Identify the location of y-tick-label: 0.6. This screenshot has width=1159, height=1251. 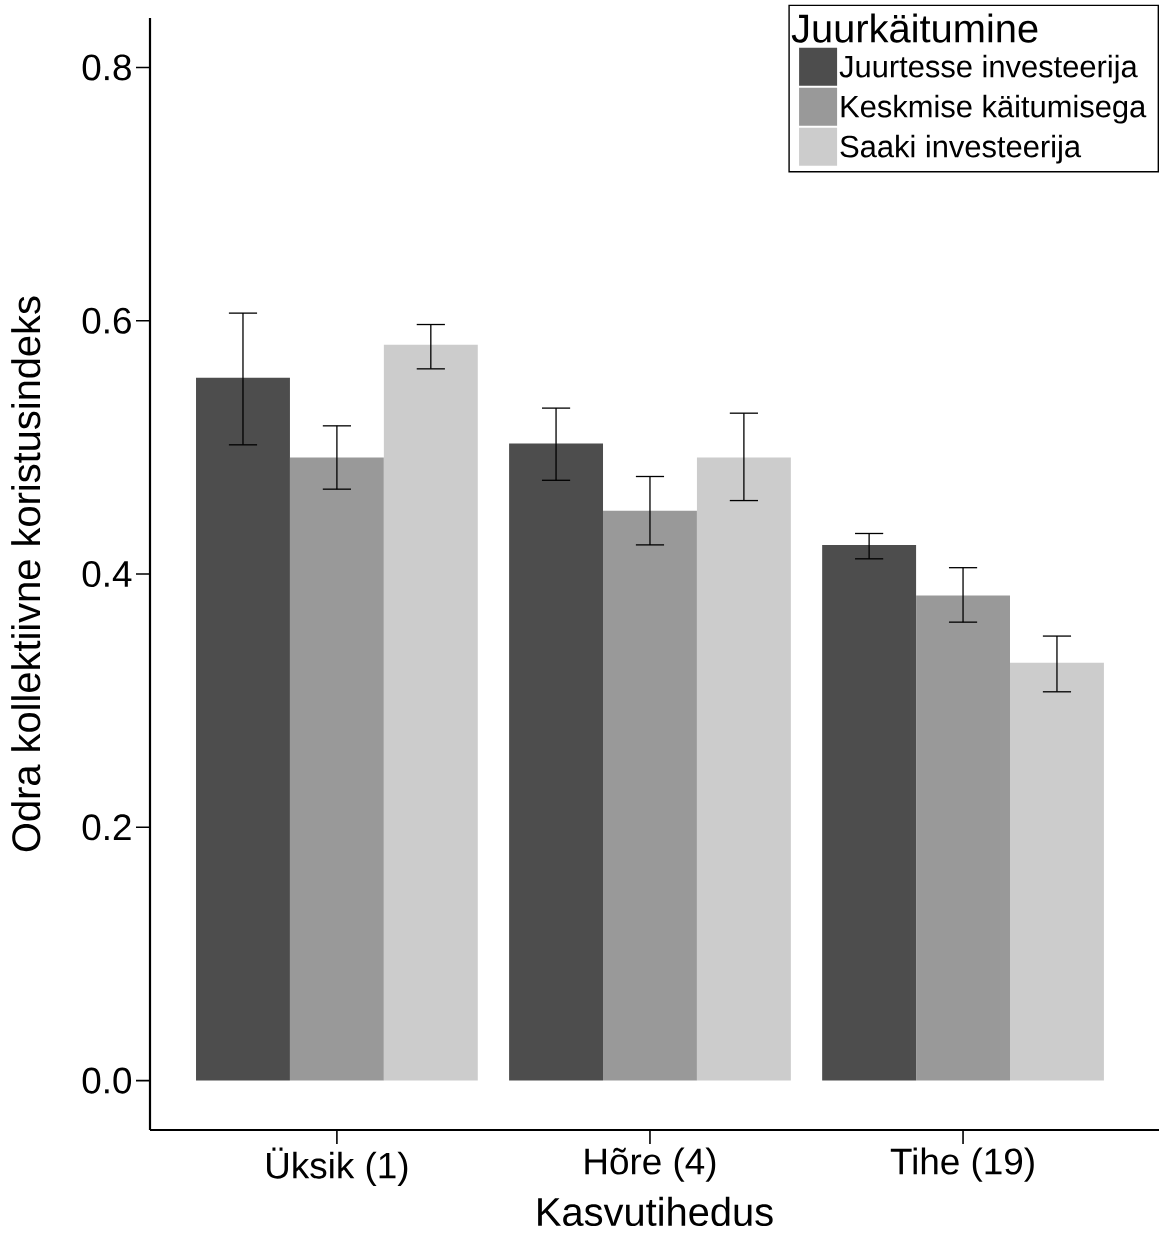
(106, 320).